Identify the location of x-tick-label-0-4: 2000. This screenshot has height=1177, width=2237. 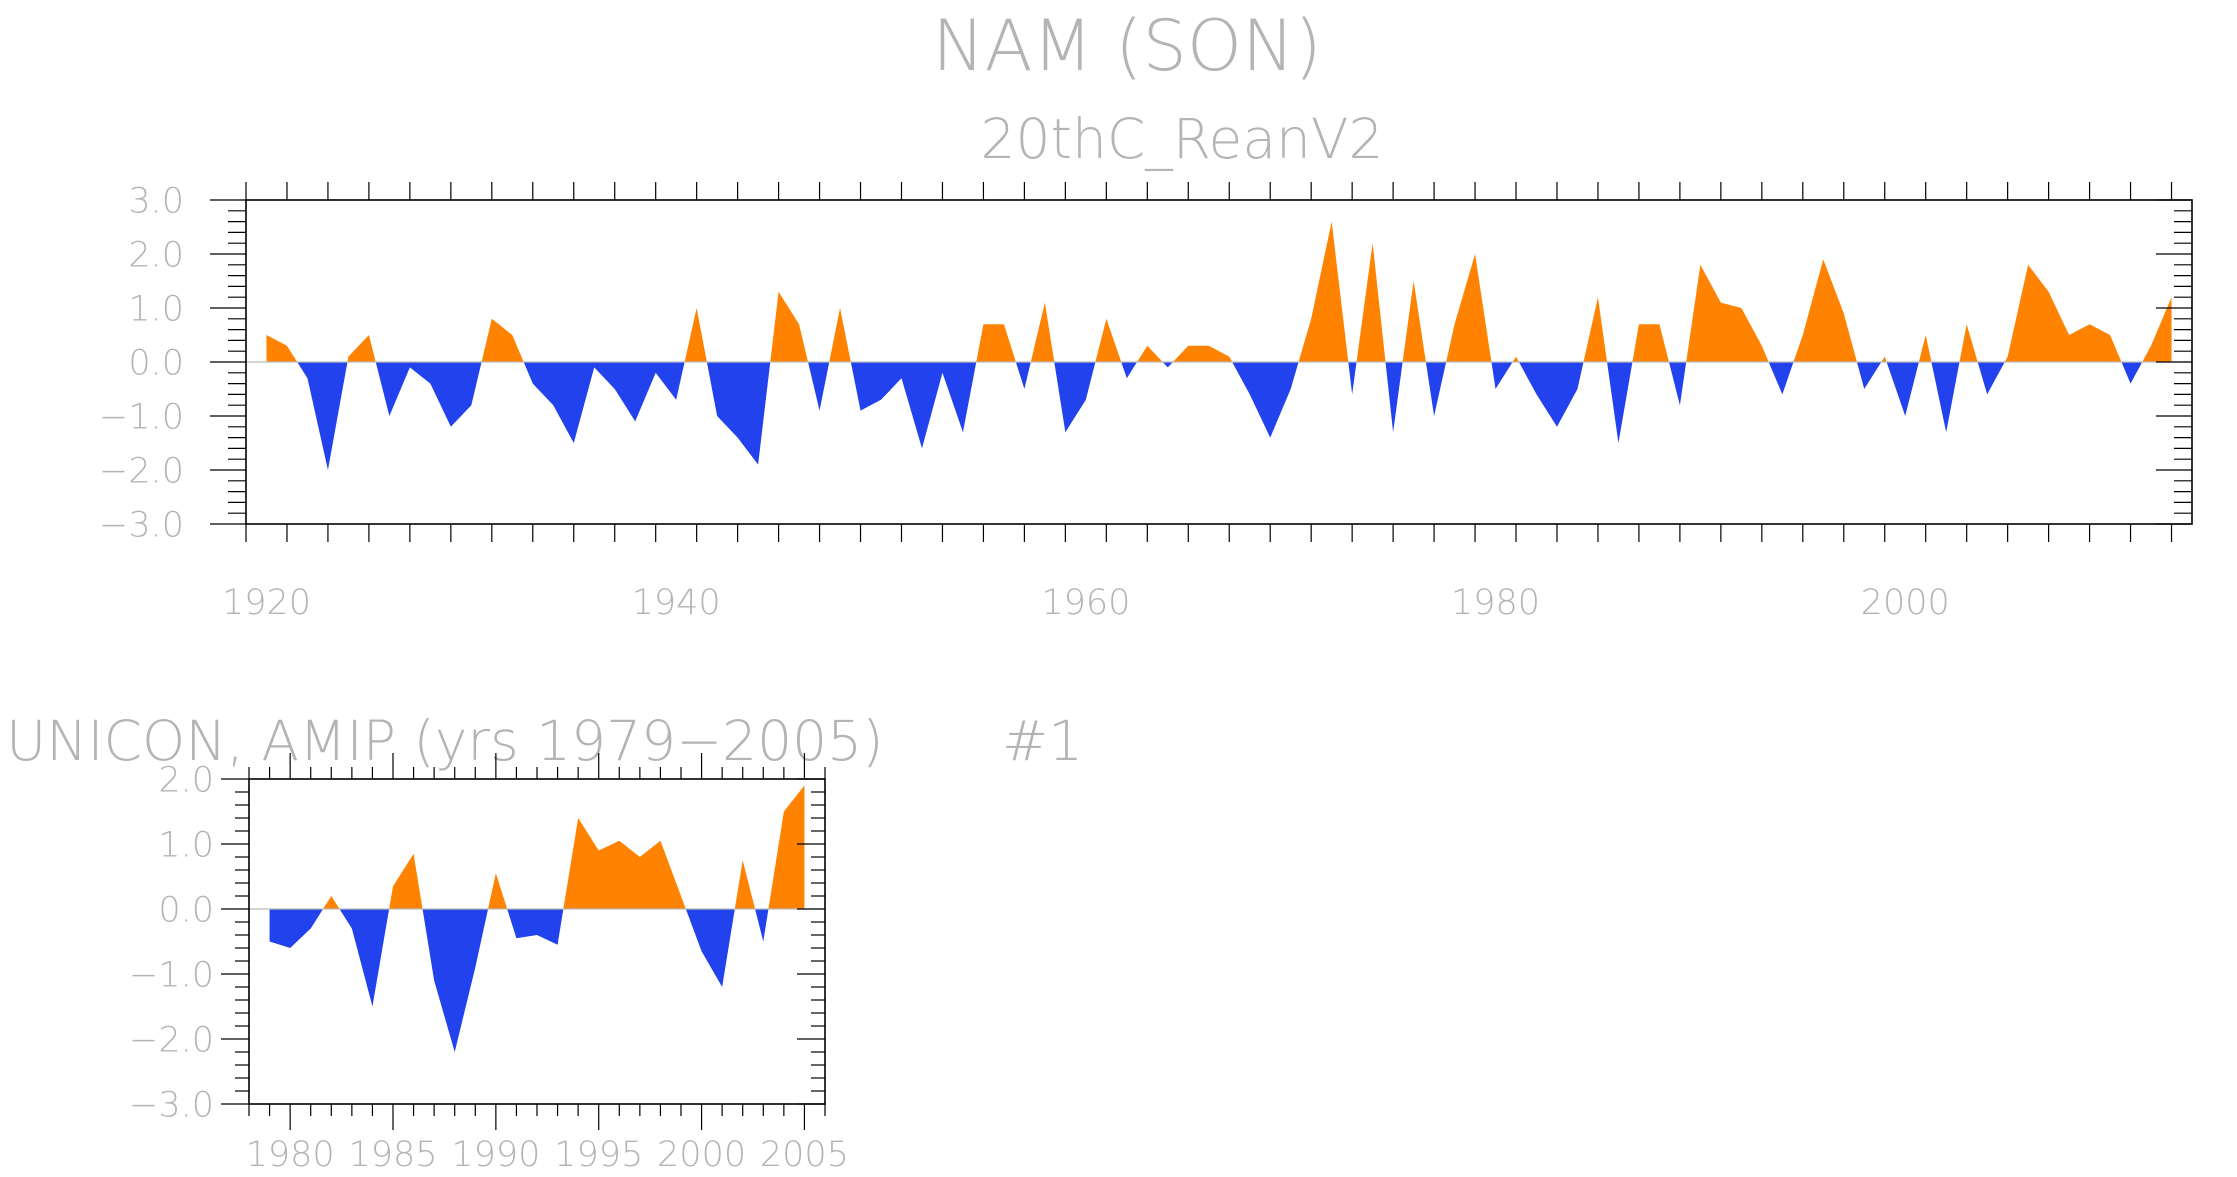
(1905, 603).